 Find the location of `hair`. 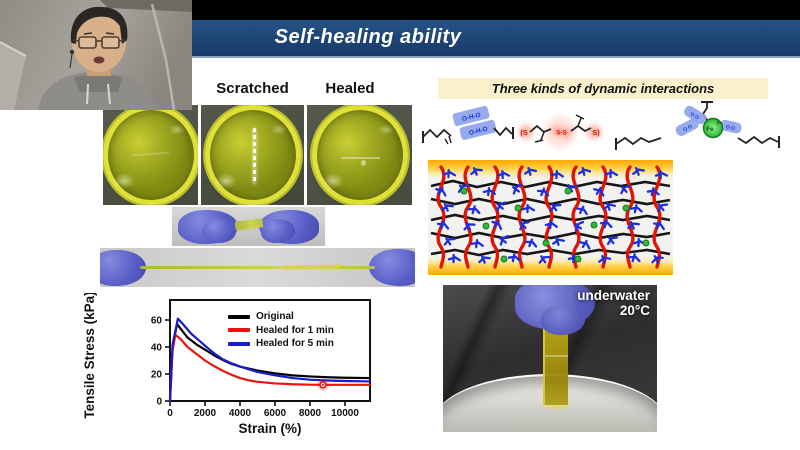

hair is located at coordinates (99, 25).